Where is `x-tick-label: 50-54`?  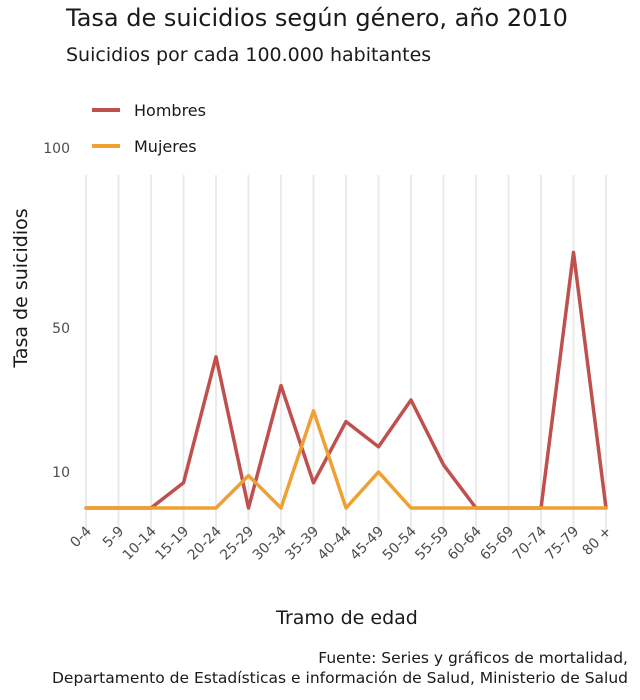 x-tick-label: 50-54 is located at coordinates (400, 543).